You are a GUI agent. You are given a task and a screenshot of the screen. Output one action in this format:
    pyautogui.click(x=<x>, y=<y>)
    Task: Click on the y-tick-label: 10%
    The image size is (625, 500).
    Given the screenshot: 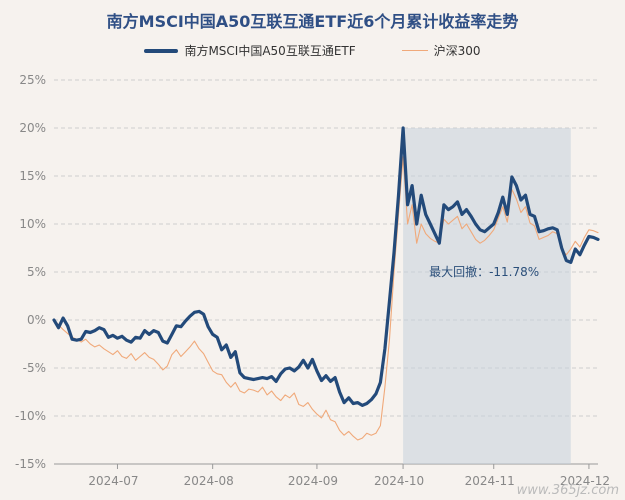 What is the action you would take?
    pyautogui.click(x=32, y=224)
    